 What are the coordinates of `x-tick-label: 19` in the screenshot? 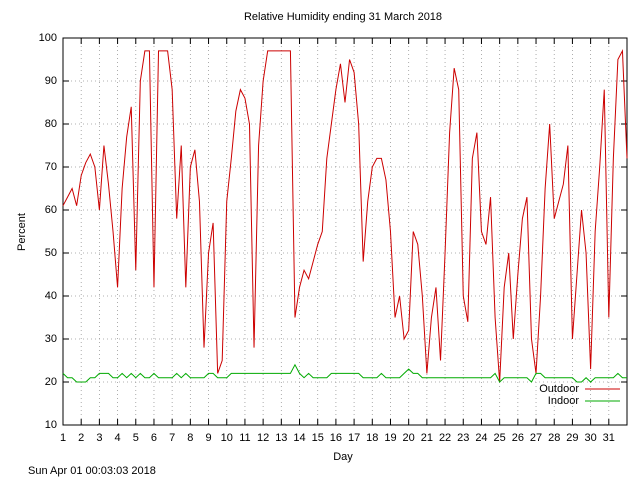 It's located at (390, 438).